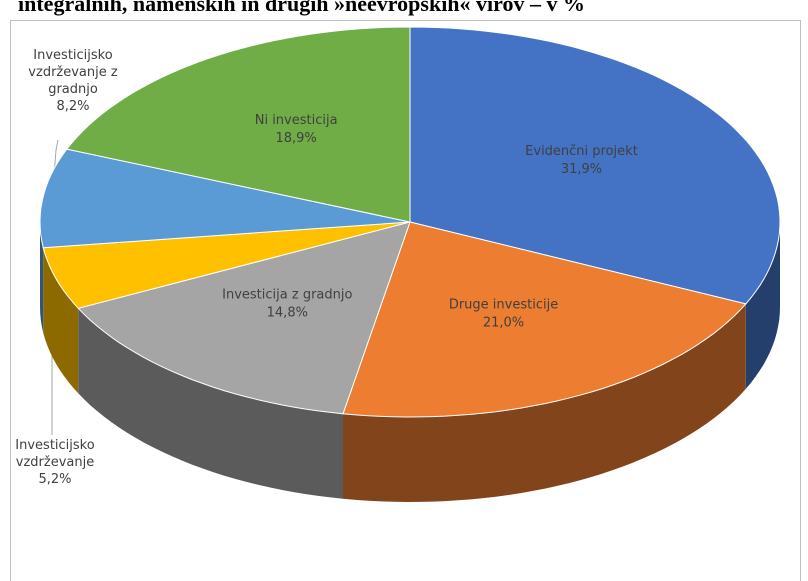  I want to click on slice-name: Ni investicija, so click(296, 120).